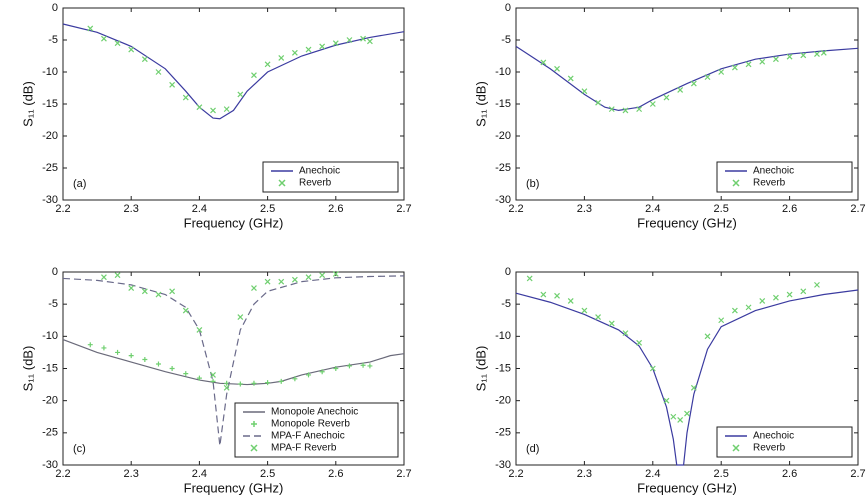  What do you see at coordinates (335, 474) in the screenshot?
I see `x-tick-label: 2.6` at bounding box center [335, 474].